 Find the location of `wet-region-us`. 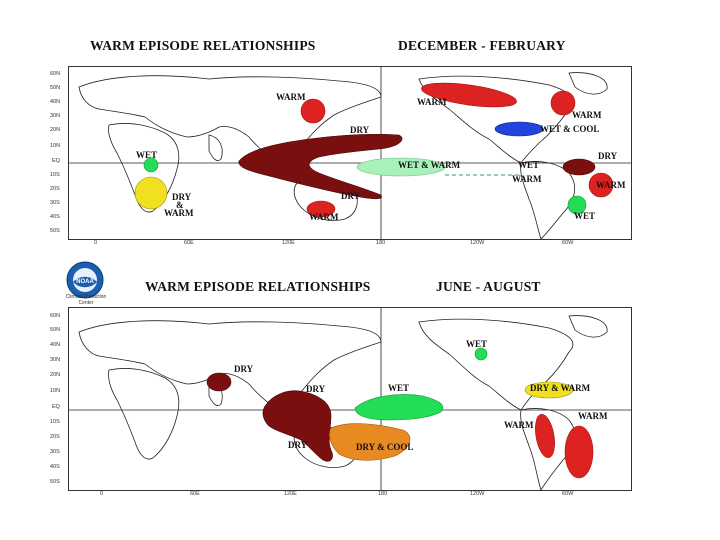

wet-region-us is located at coordinates (481, 354).